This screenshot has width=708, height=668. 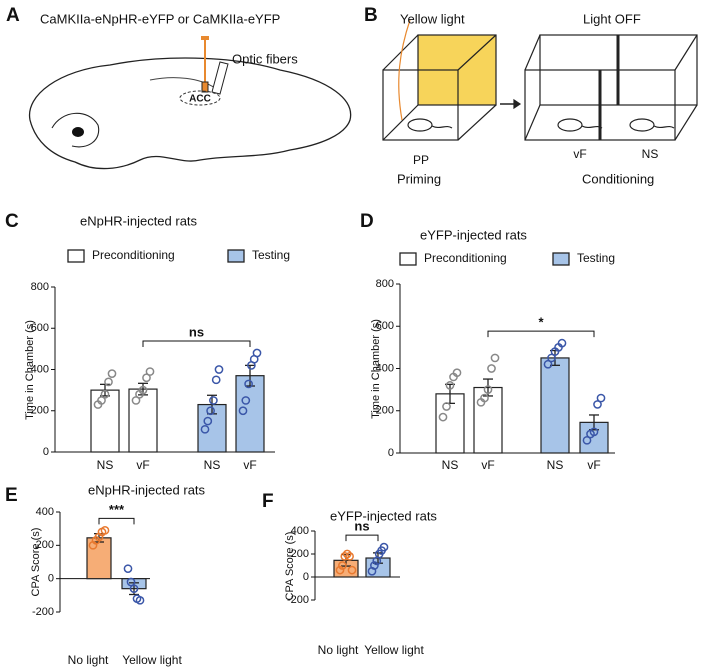 What do you see at coordinates (117, 509) in the screenshot?
I see `significance-label: ***` at bounding box center [117, 509].